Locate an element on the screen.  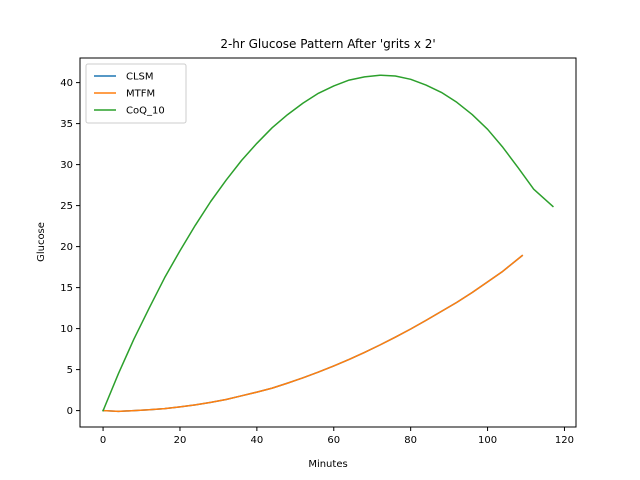
x-tick-label: 0 is located at coordinates (103, 440).